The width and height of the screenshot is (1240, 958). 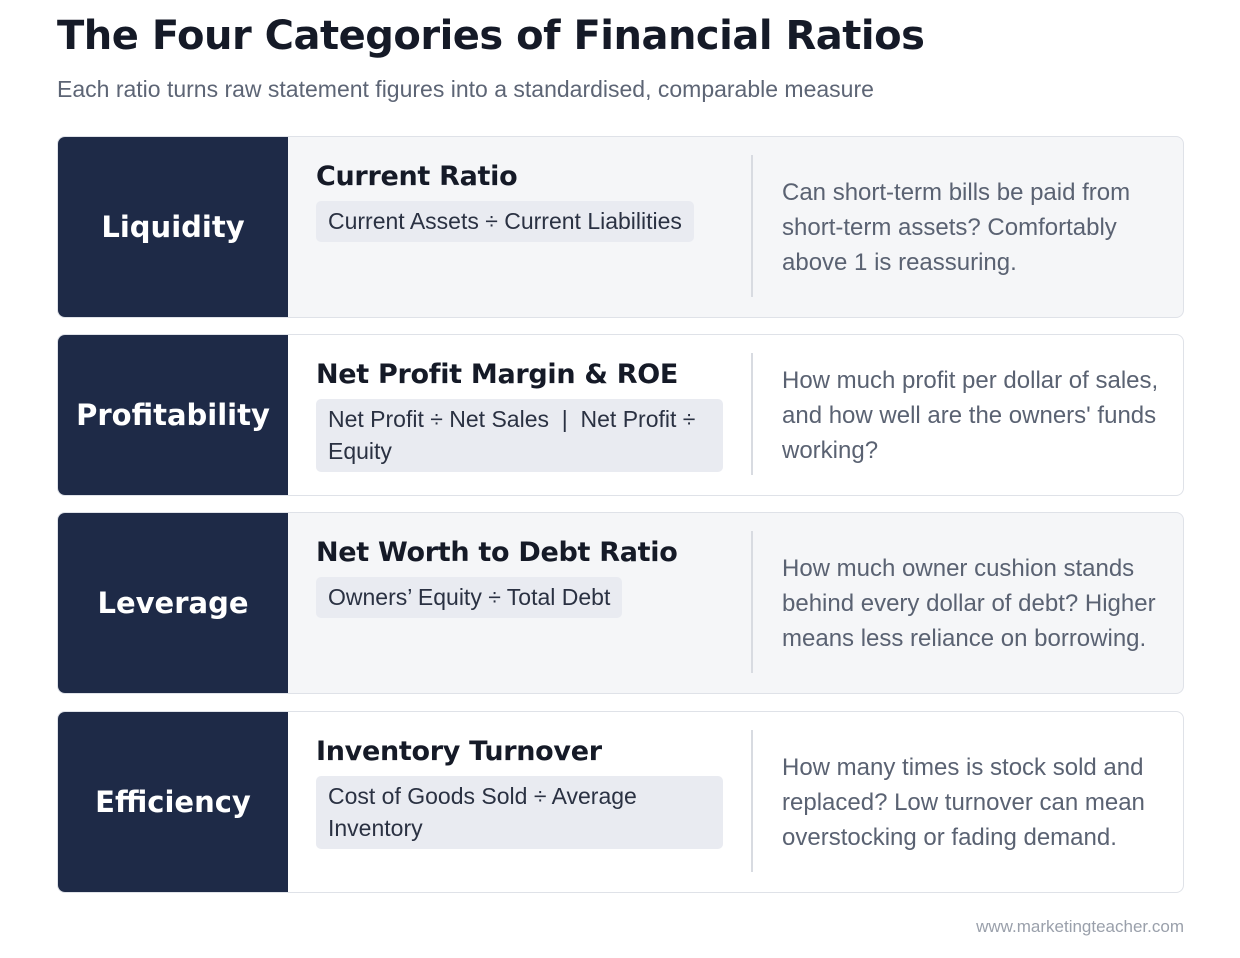 I want to click on ratio-formula: Cost of Goods Sold ÷ Average Inventory, so click(x=519, y=812).